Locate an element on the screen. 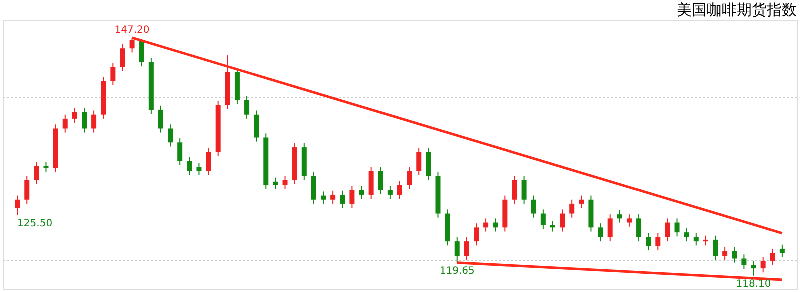 The image size is (800, 292). annotation: 118.10 is located at coordinates (754, 284).